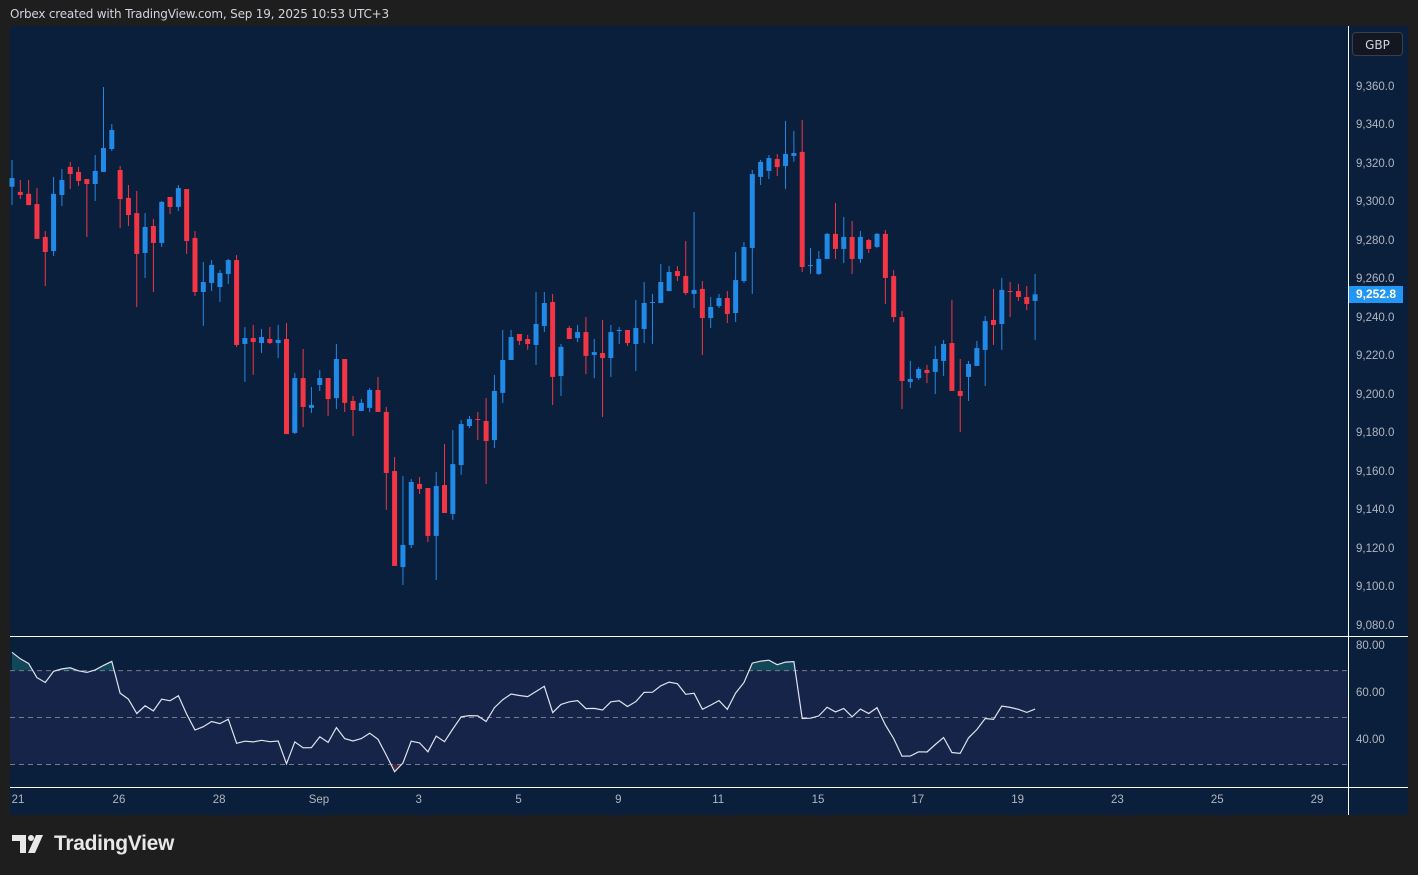  What do you see at coordinates (718, 800) in the screenshot?
I see `time-tick-label: 11` at bounding box center [718, 800].